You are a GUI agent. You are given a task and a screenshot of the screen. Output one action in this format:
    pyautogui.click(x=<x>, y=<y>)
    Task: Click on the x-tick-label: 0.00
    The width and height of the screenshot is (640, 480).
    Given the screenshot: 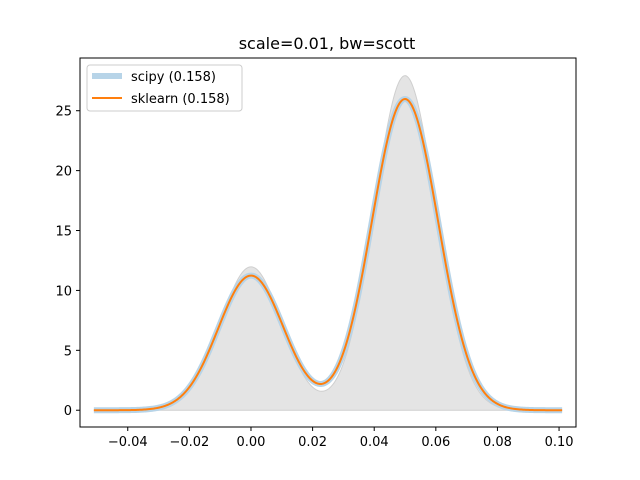 What is the action you would take?
    pyautogui.click(x=251, y=442)
    